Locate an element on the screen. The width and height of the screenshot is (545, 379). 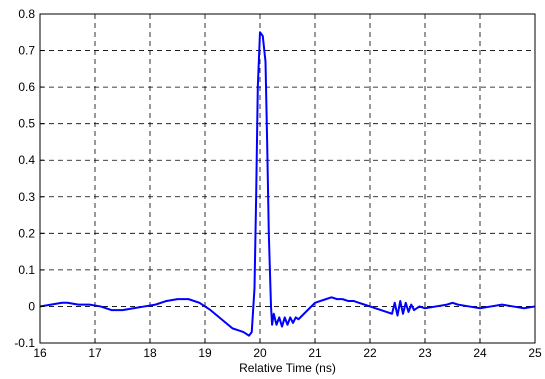
x-tick-label: 23 is located at coordinates (425, 353).